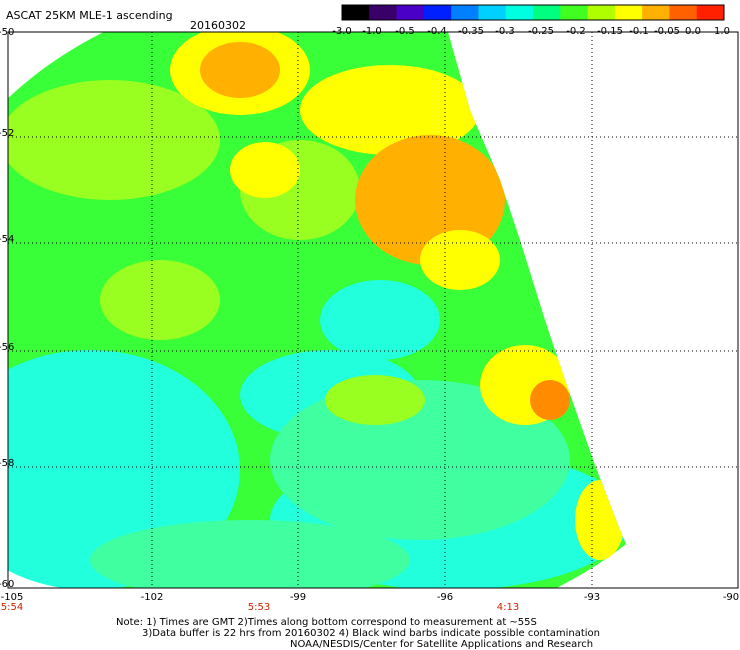 The image size is (740, 650). What do you see at coordinates (7, 584) in the screenshot?
I see `lat-label: -60` at bounding box center [7, 584].